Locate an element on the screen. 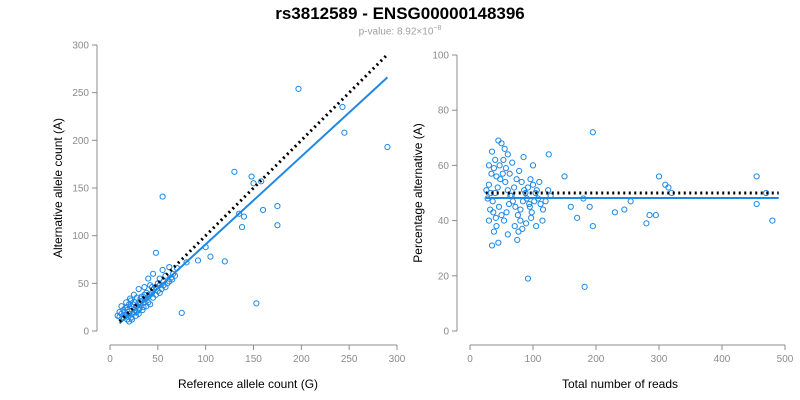  chart-title: rs3812589 - ENSG00000148396 is located at coordinates (400, 13).